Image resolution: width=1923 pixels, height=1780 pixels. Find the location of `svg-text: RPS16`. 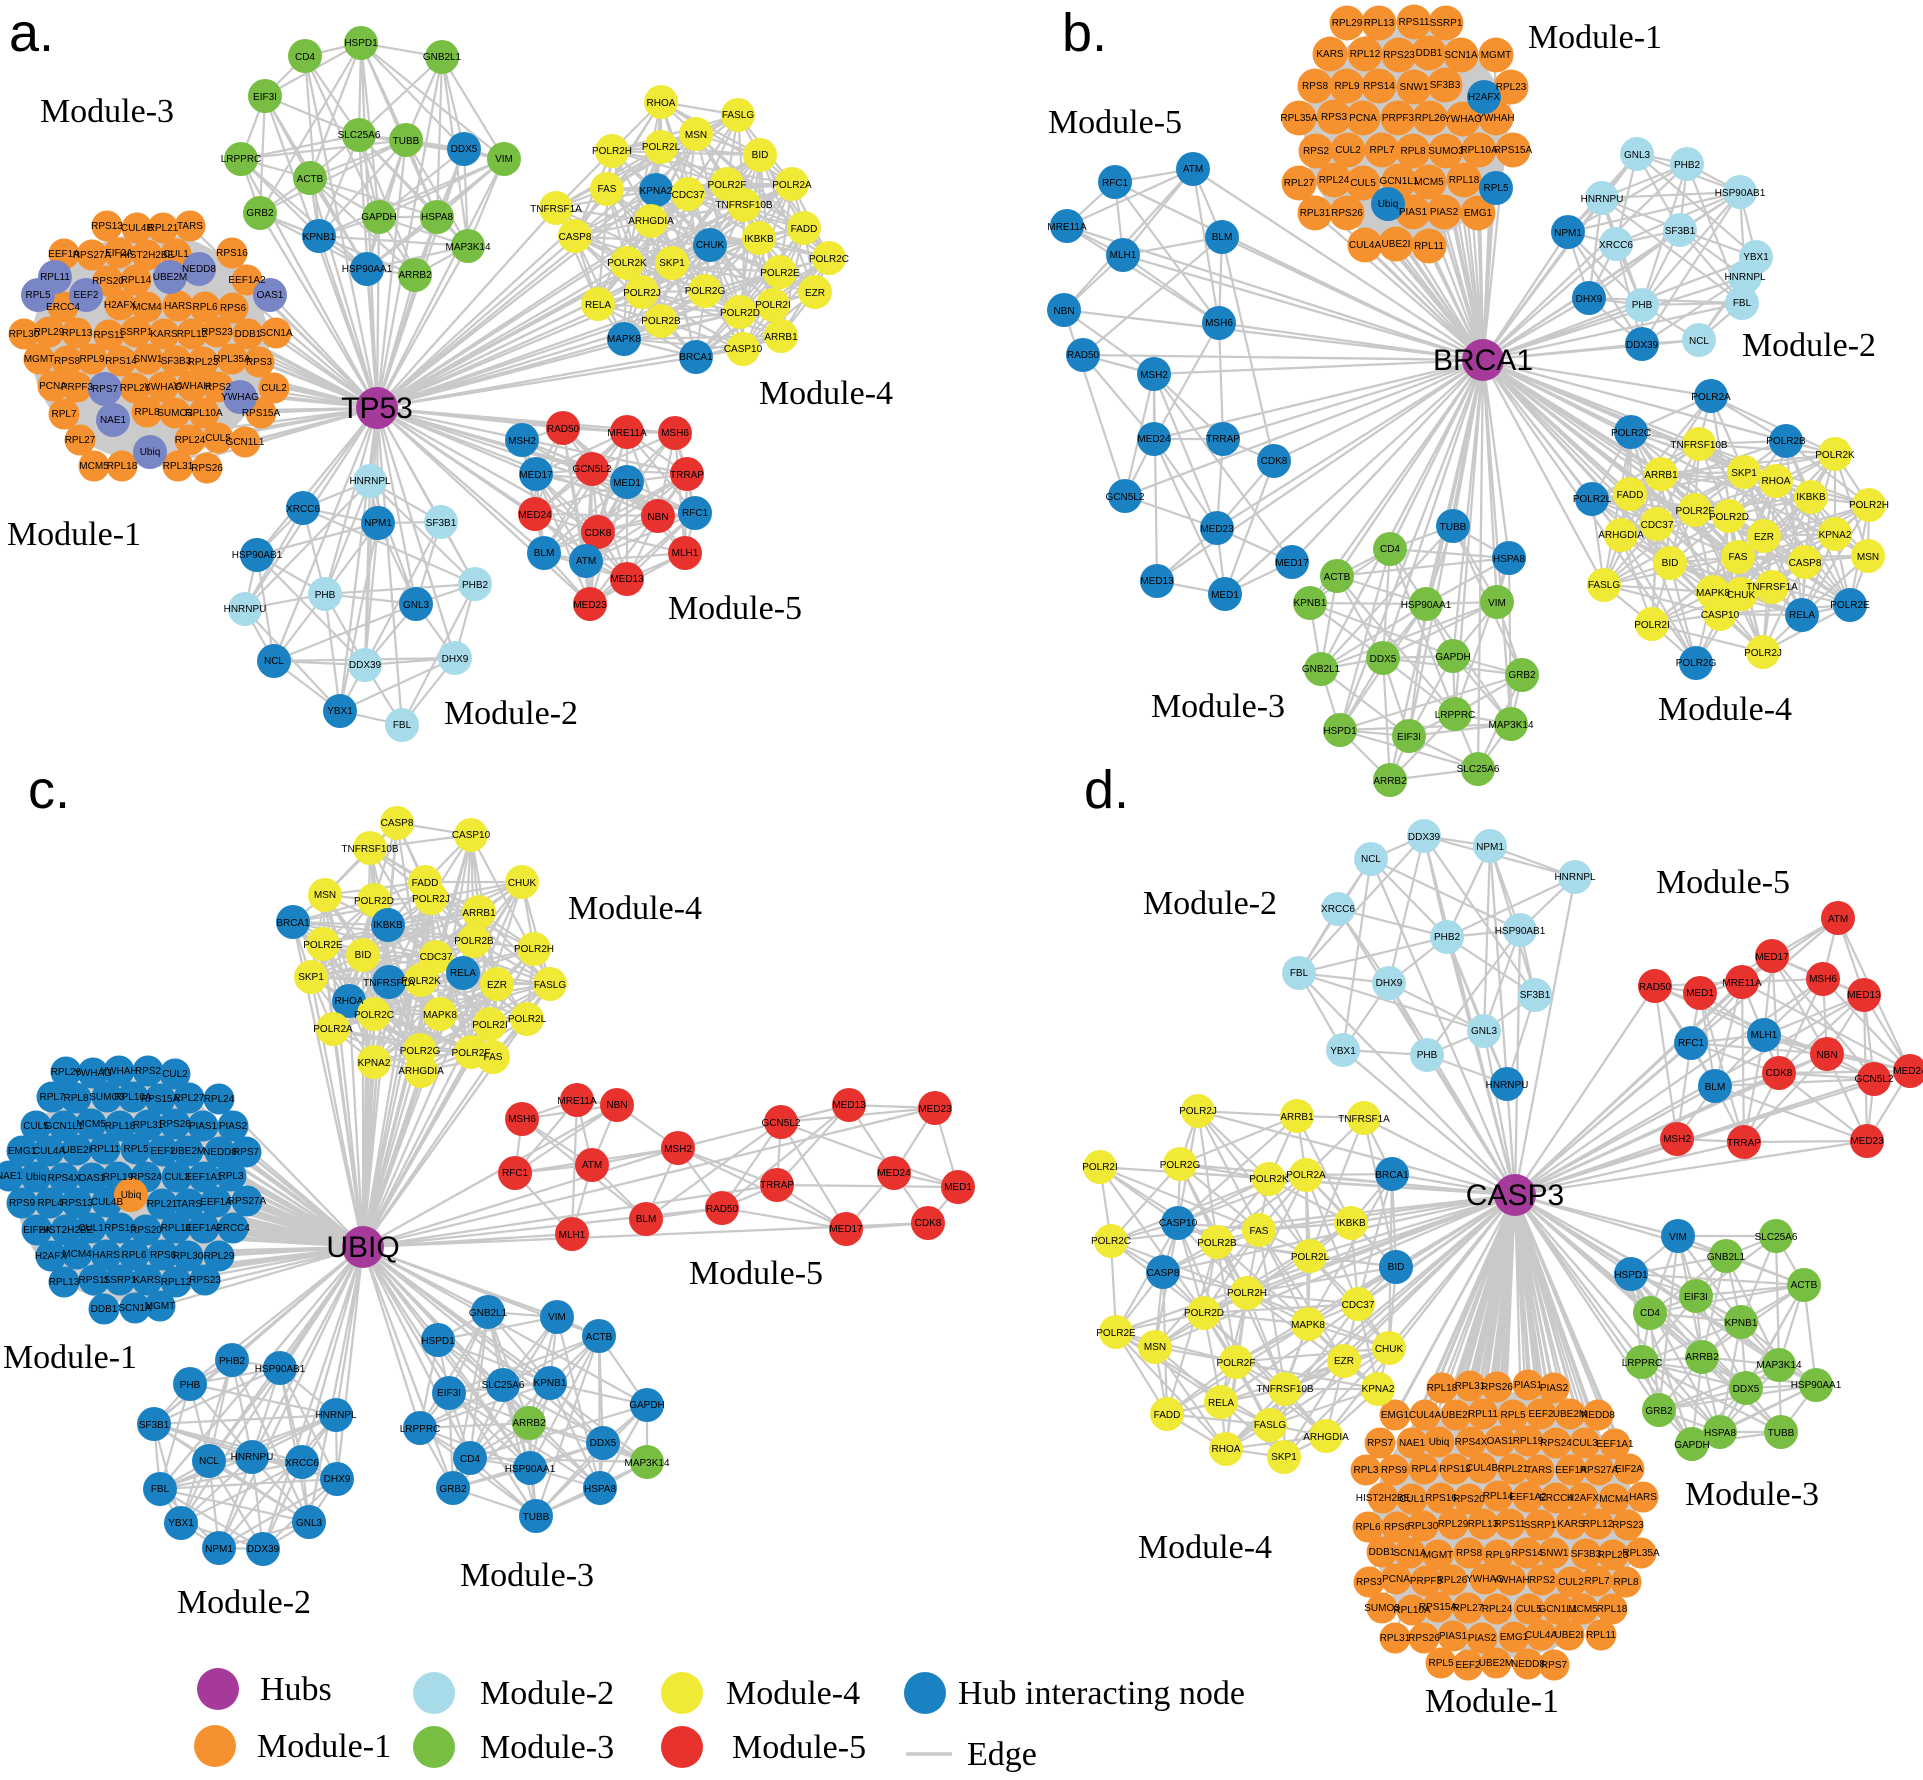

svg-text: RPS16 is located at coordinates (120, 1228).